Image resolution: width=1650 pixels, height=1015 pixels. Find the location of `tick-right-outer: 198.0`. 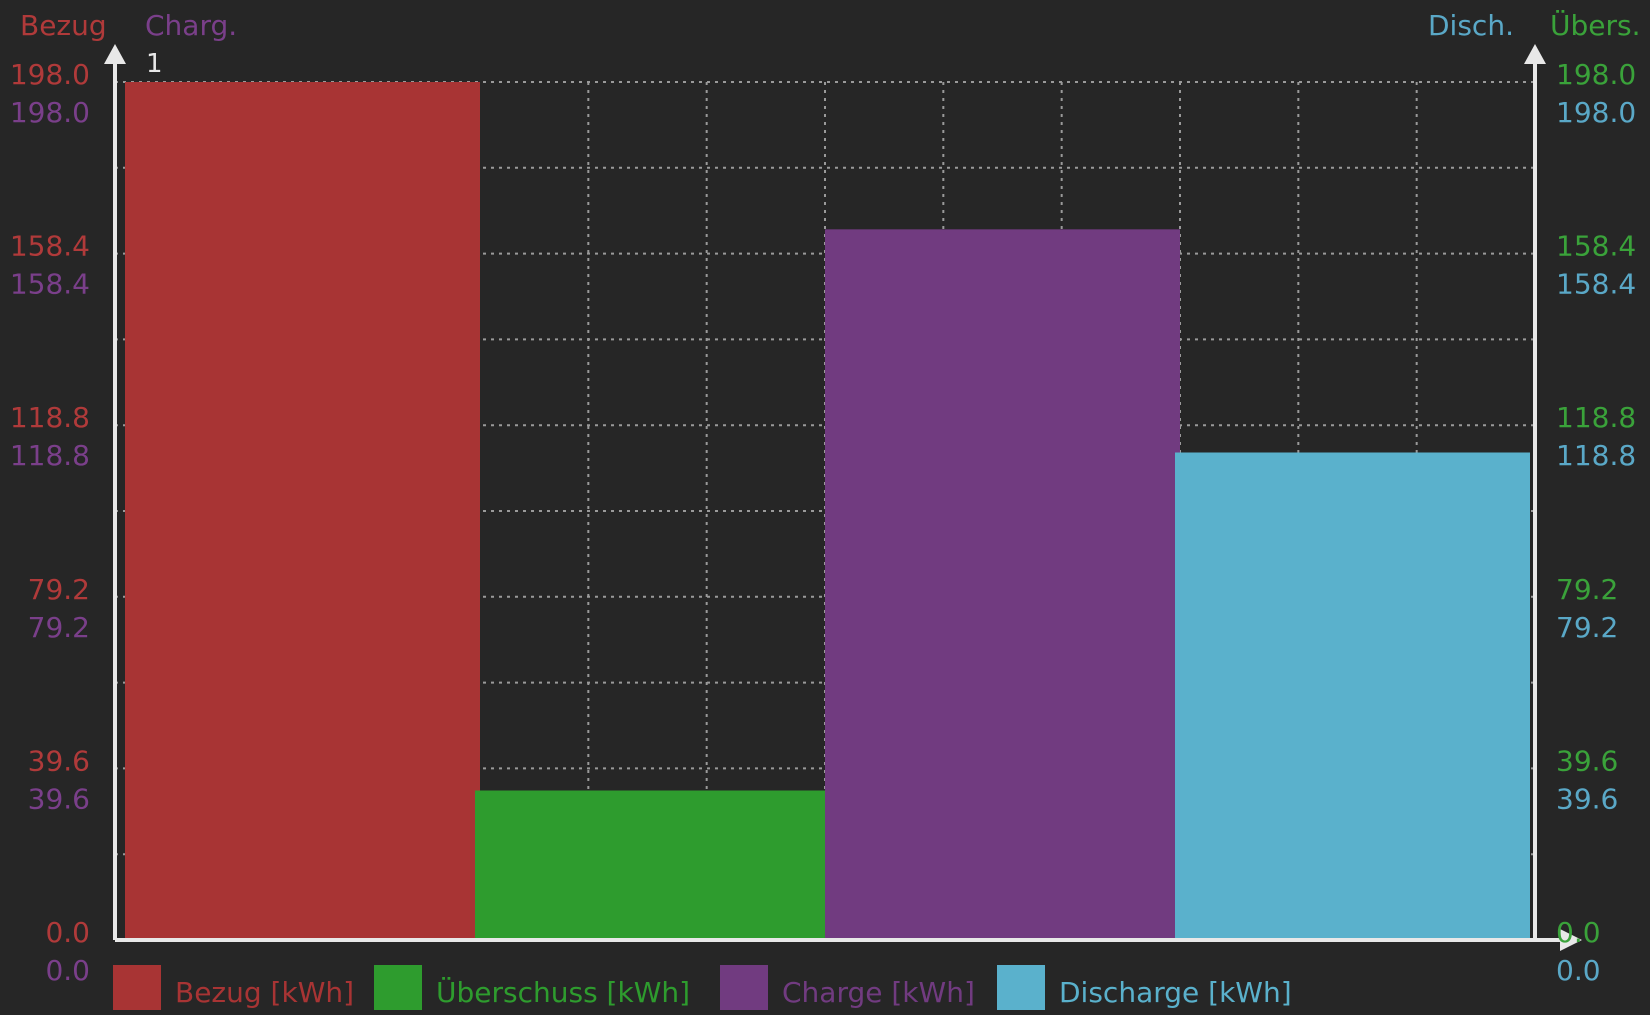

tick-right-outer: 198.0 is located at coordinates (1596, 74).